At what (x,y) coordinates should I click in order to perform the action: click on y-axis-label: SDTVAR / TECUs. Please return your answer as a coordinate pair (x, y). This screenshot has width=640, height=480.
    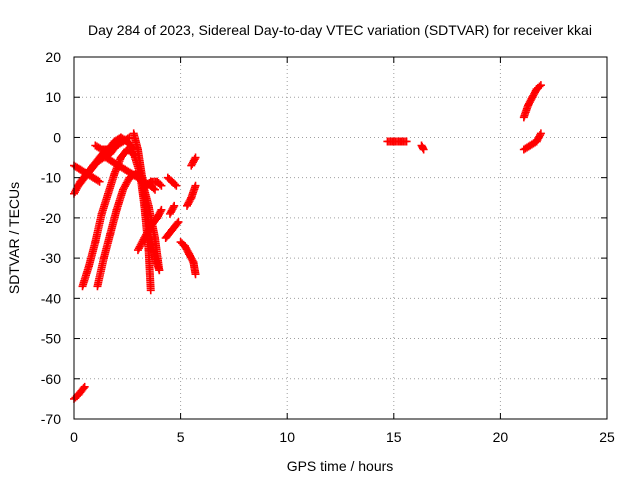
    Looking at the image, I should click on (14, 238).